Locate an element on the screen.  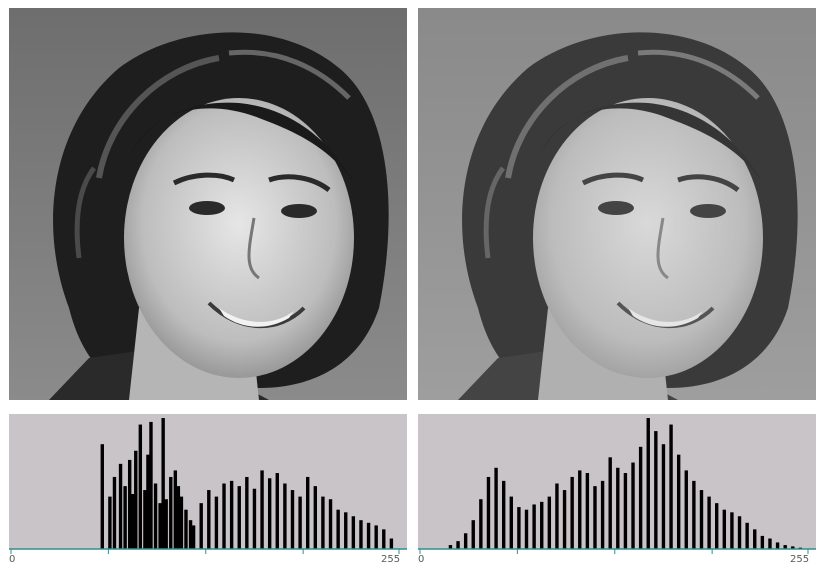
histogram-original-chart: 0 255 is located at coordinates (208, 489).